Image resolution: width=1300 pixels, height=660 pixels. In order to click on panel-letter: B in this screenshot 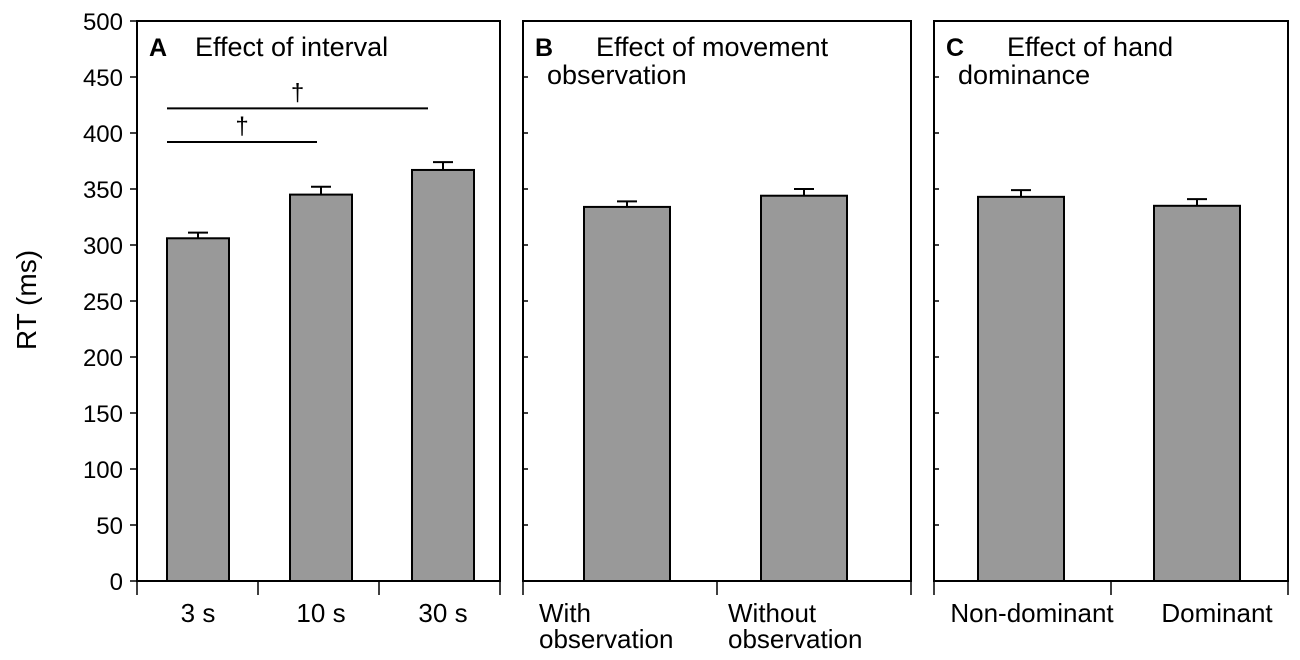, I will do `click(544, 48)`.